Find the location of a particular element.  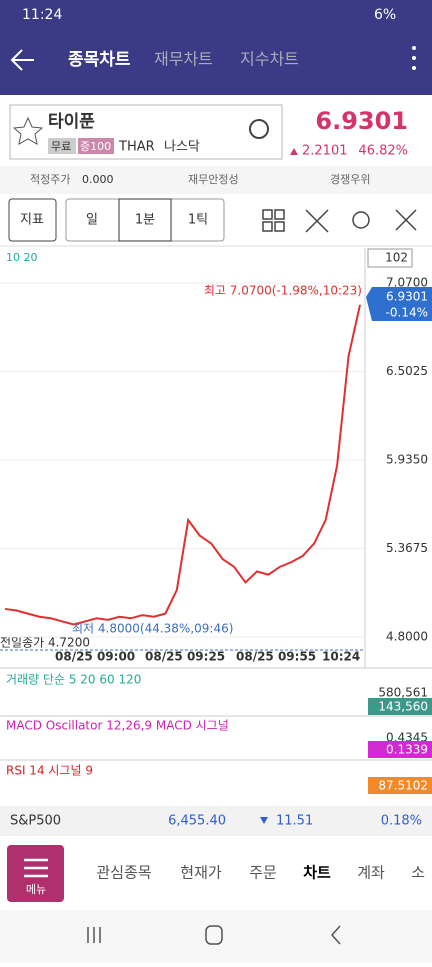

panel-last: 87.5102 is located at coordinates (403, 786).